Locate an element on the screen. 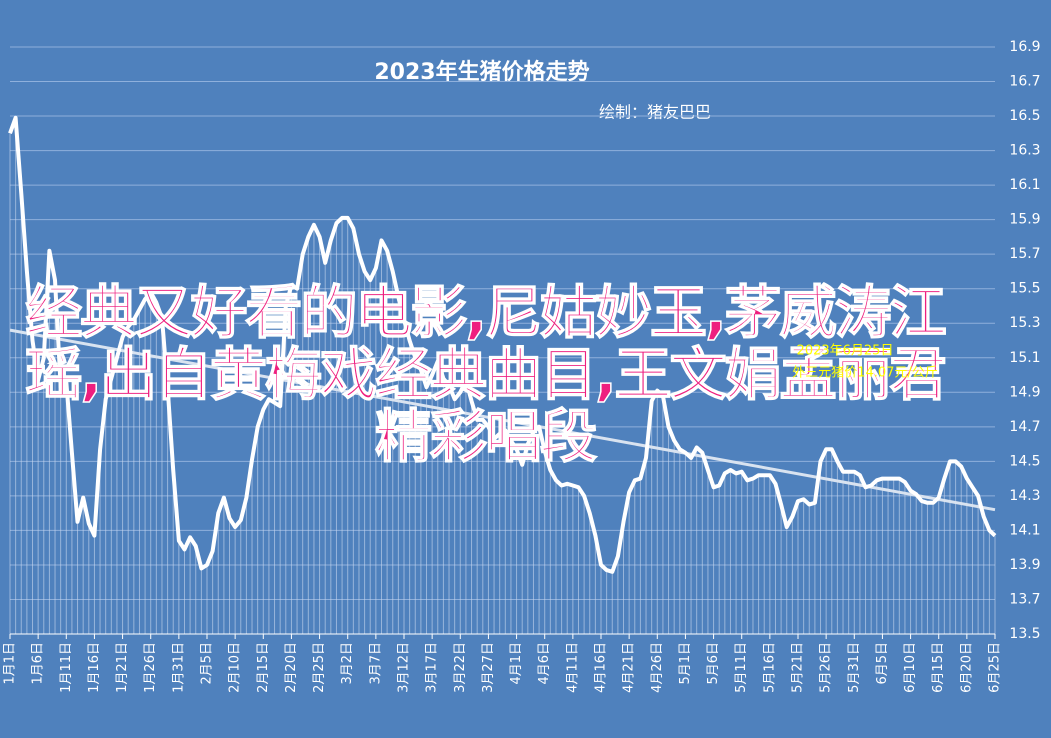 Image resolution: width=1051 pixels, height=738 pixels. x-tick-label: 6月25日 is located at coordinates (995, 667).